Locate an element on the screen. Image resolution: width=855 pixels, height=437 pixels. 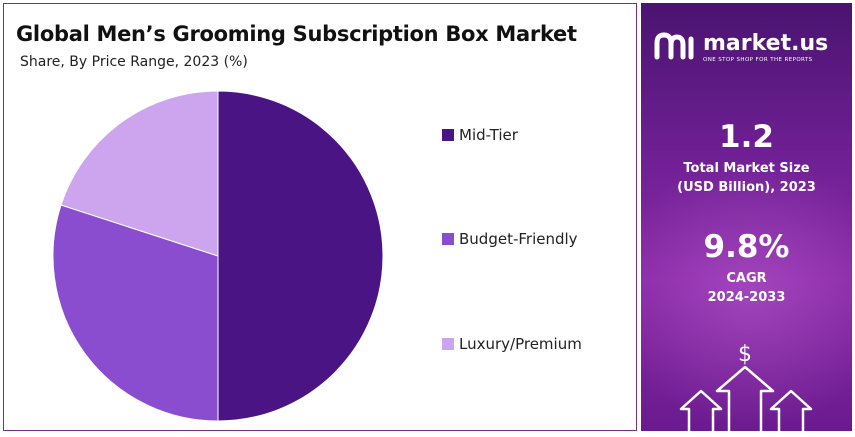
cagr-label: CAGR is located at coordinates (746, 278).